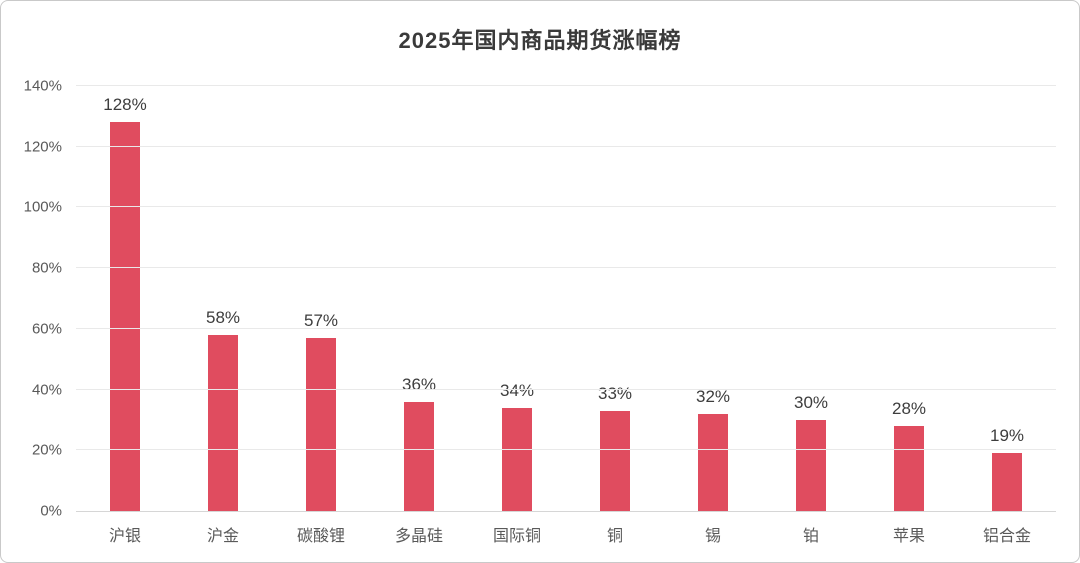 This screenshot has height=563, width=1080. I want to click on x-axis-category-label: 碳酸锂, so click(320, 536).